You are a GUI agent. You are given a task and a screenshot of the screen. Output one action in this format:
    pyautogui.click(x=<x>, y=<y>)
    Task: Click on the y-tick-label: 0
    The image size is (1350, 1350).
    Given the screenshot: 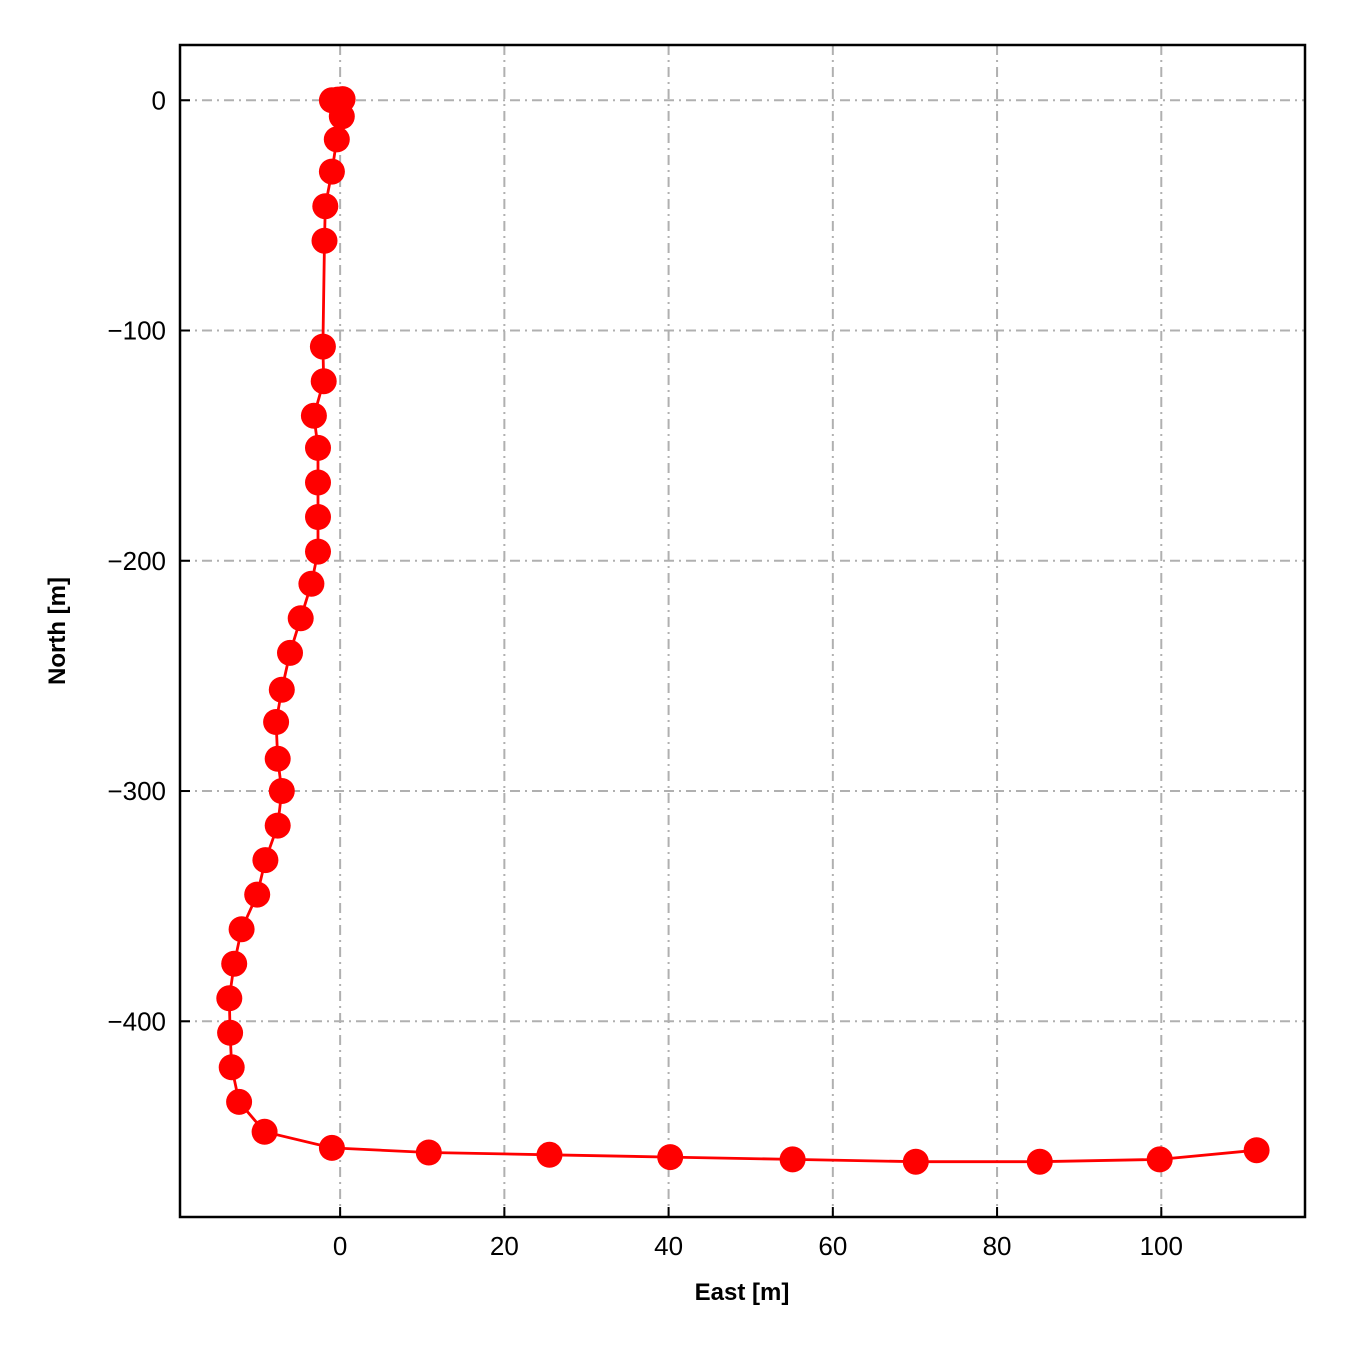 What is the action you would take?
    pyautogui.click(x=159, y=100)
    